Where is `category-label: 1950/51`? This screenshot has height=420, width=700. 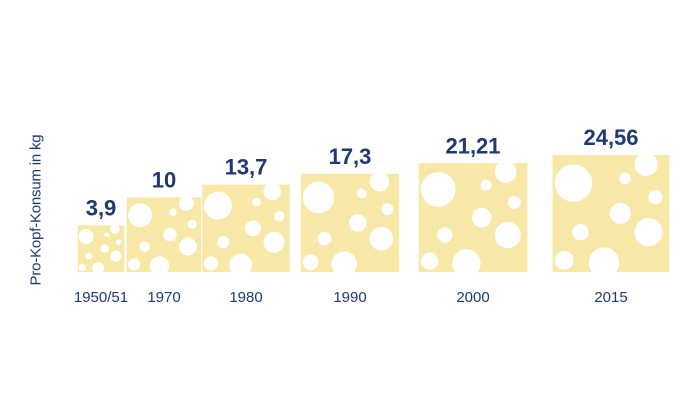
category-label: 1950/51 is located at coordinates (101, 297).